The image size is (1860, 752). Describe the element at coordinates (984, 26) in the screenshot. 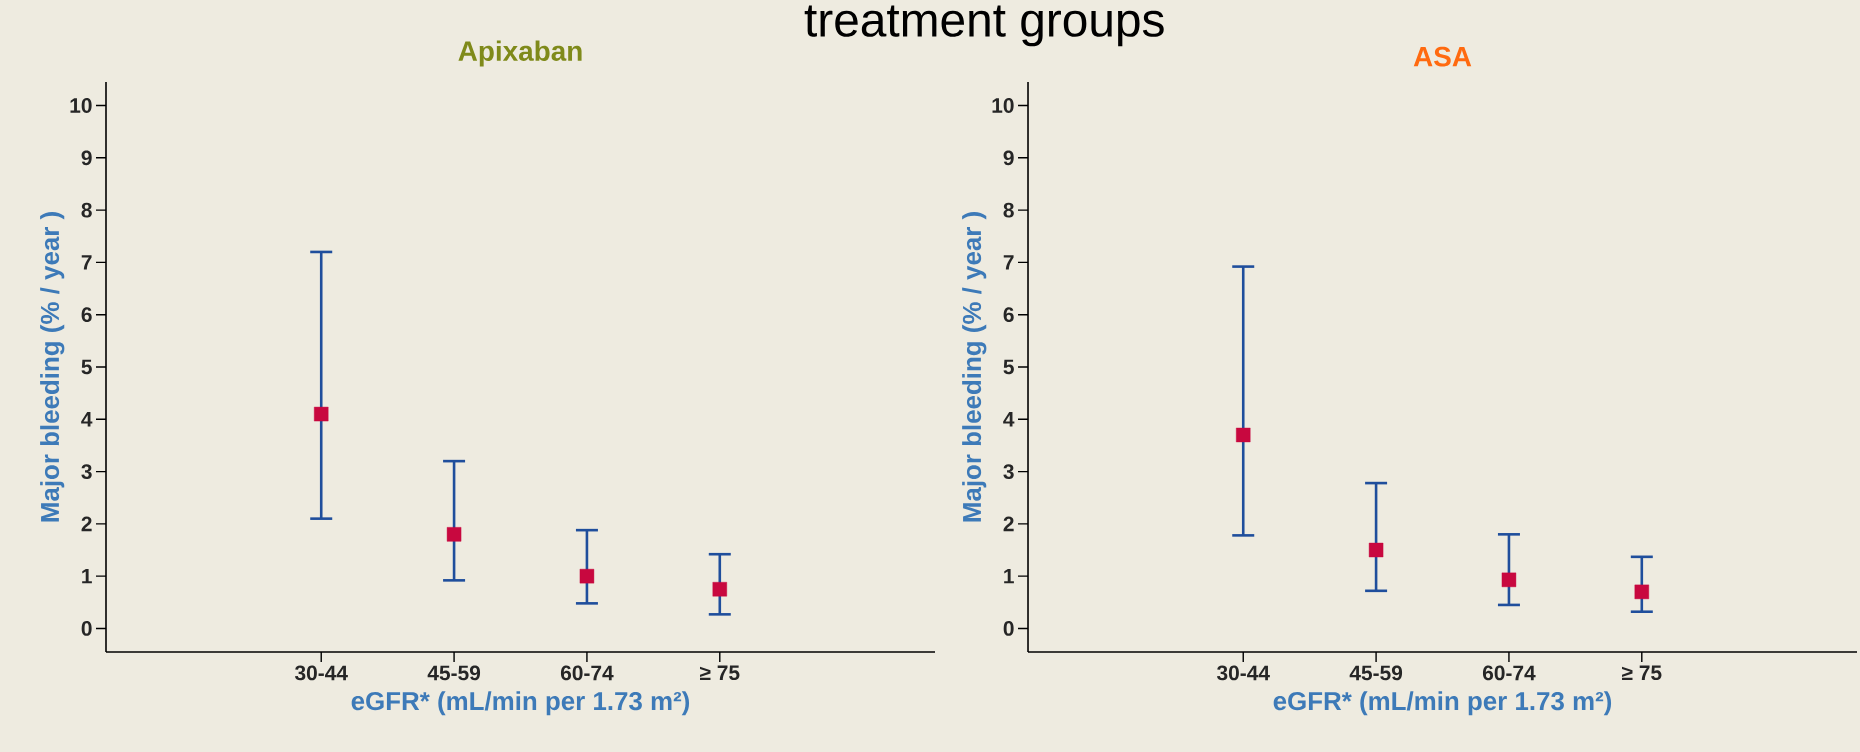

I see `text: treatment groups` at that location.